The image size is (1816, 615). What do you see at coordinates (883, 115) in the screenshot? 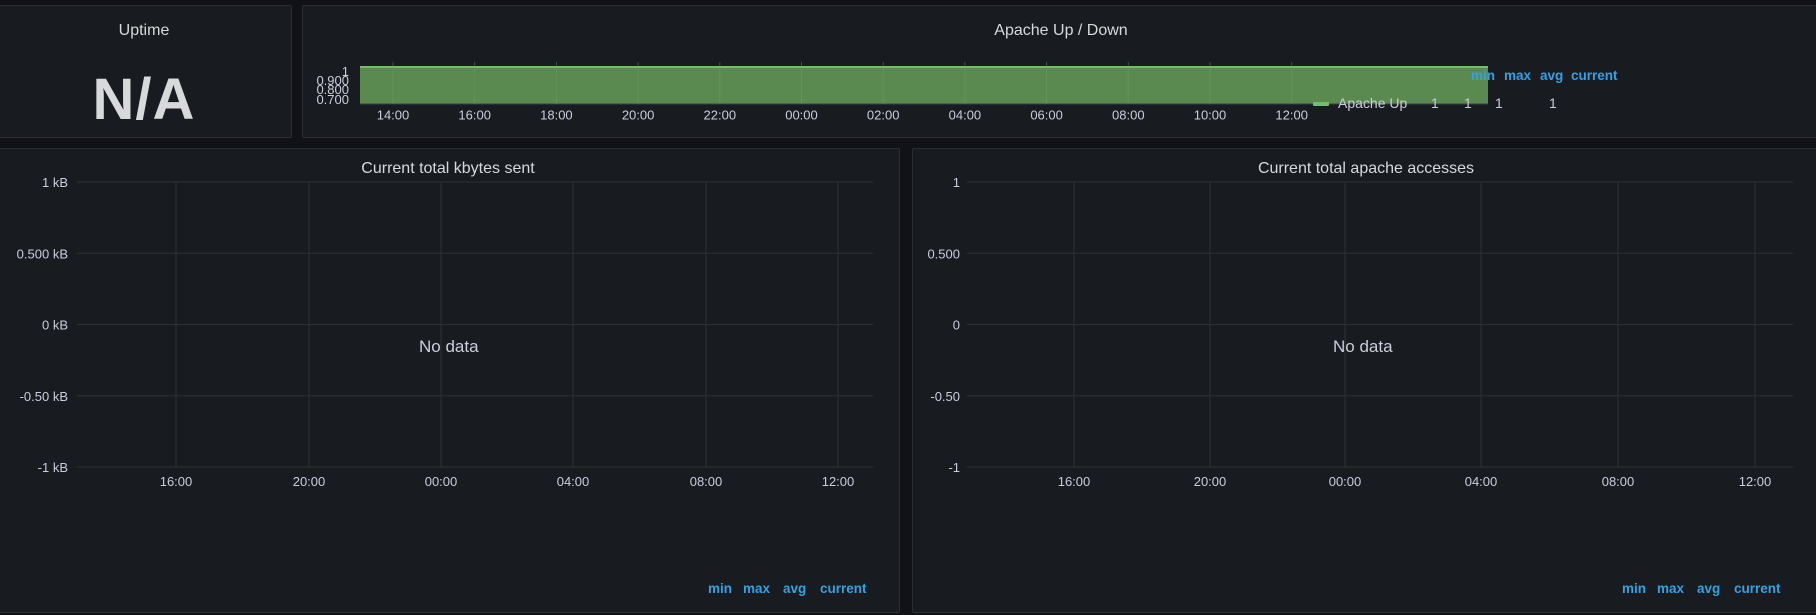
I see `x-tick-label: 02:00` at bounding box center [883, 115].